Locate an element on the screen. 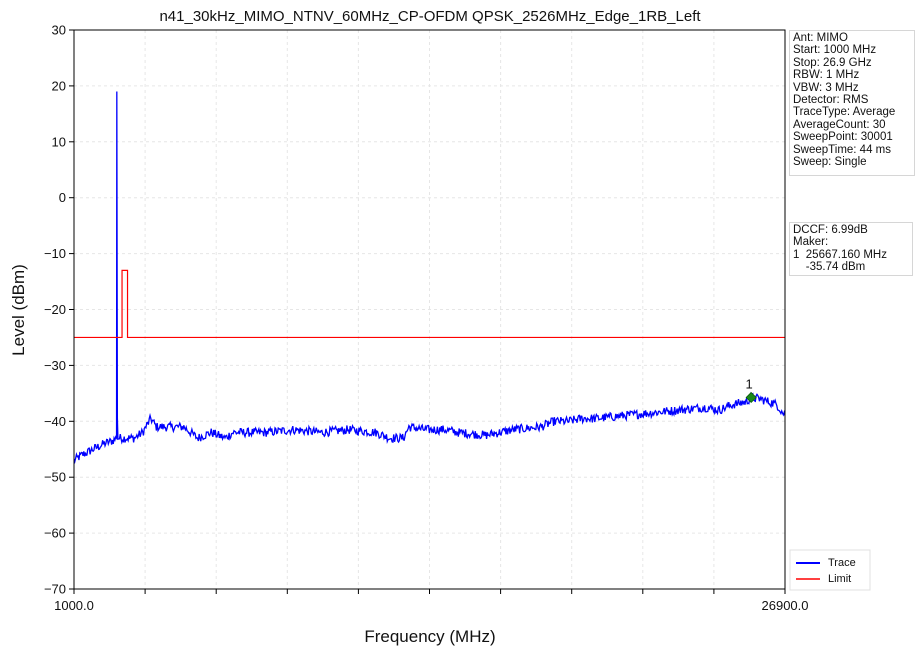  marker-layer: 1 is located at coordinates (751, 390).